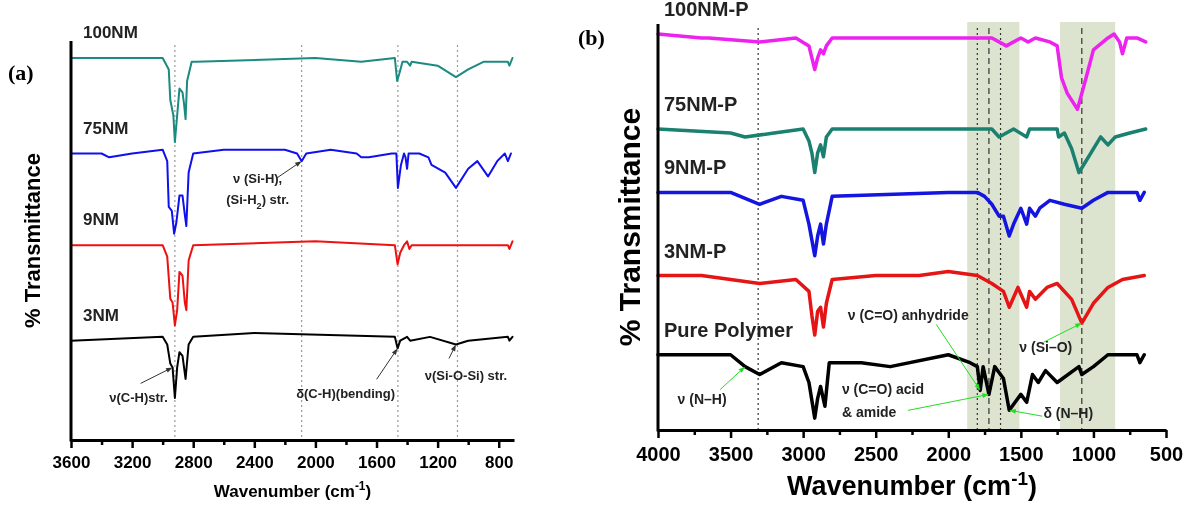  I want to click on series-label: 3NM, so click(101, 315).